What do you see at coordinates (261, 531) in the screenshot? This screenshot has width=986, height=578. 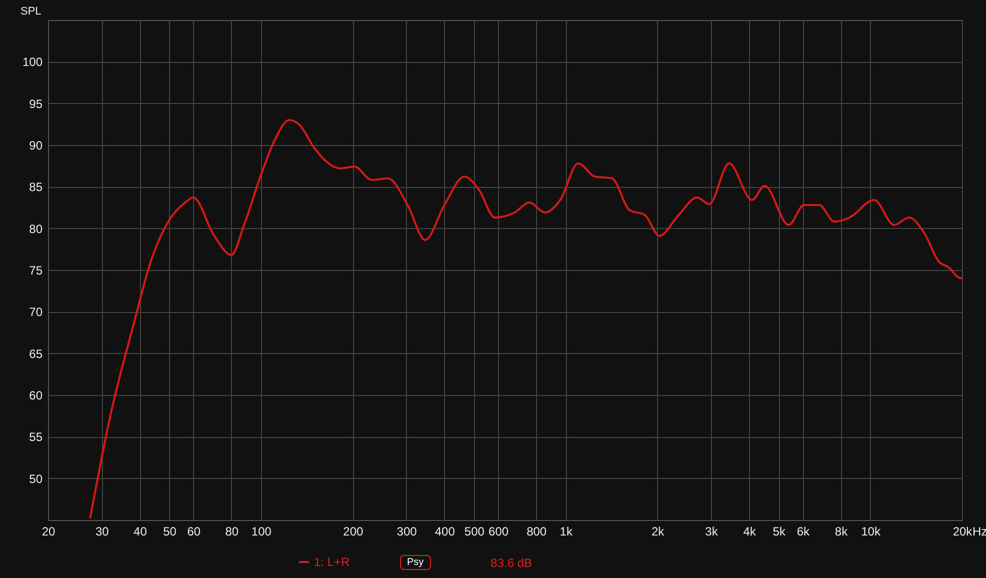 I see `x-tick-label: 100` at bounding box center [261, 531].